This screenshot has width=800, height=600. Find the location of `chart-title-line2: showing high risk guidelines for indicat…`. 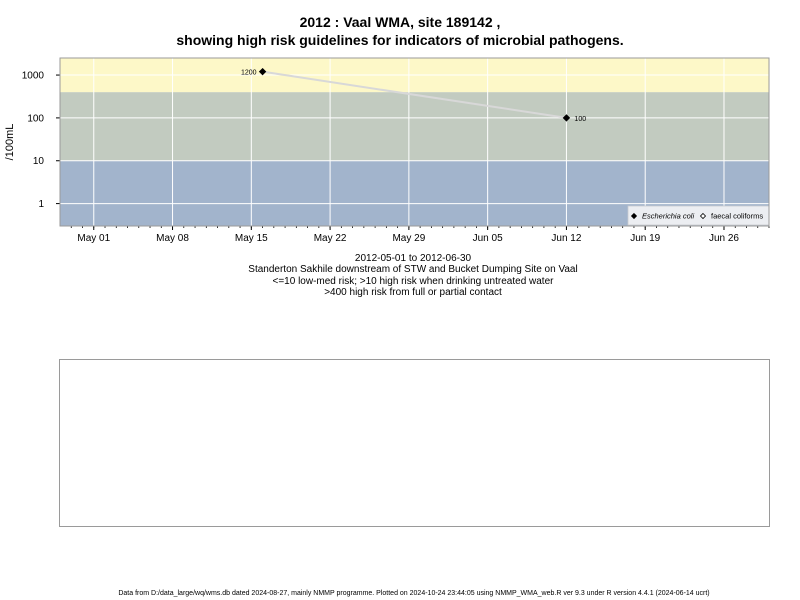

chart-title-line2: showing high risk guidelines for indicat… is located at coordinates (400, 40).